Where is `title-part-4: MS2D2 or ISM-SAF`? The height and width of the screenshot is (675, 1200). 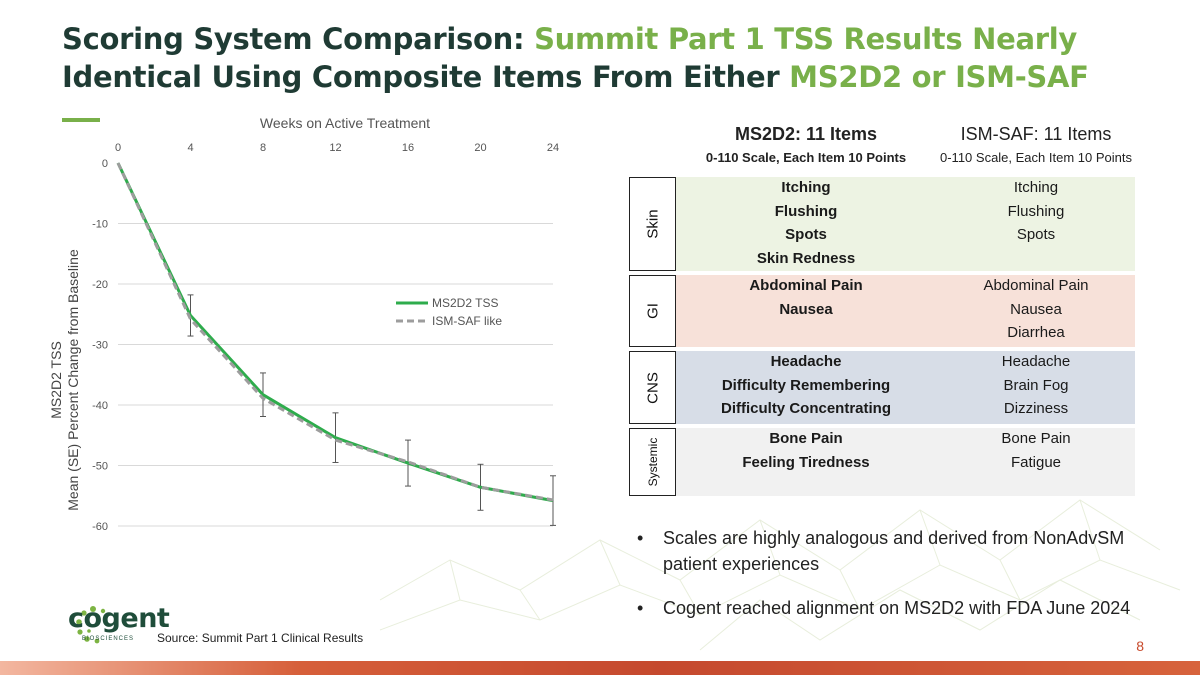 title-part-4: MS2D2 or ISM-SAF is located at coordinates (939, 77).